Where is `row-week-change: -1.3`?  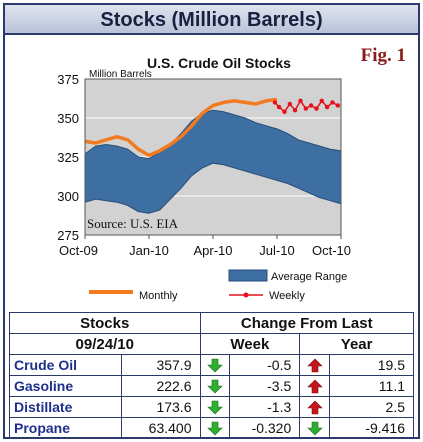 row-week-change: -1.3 is located at coordinates (265, 407).